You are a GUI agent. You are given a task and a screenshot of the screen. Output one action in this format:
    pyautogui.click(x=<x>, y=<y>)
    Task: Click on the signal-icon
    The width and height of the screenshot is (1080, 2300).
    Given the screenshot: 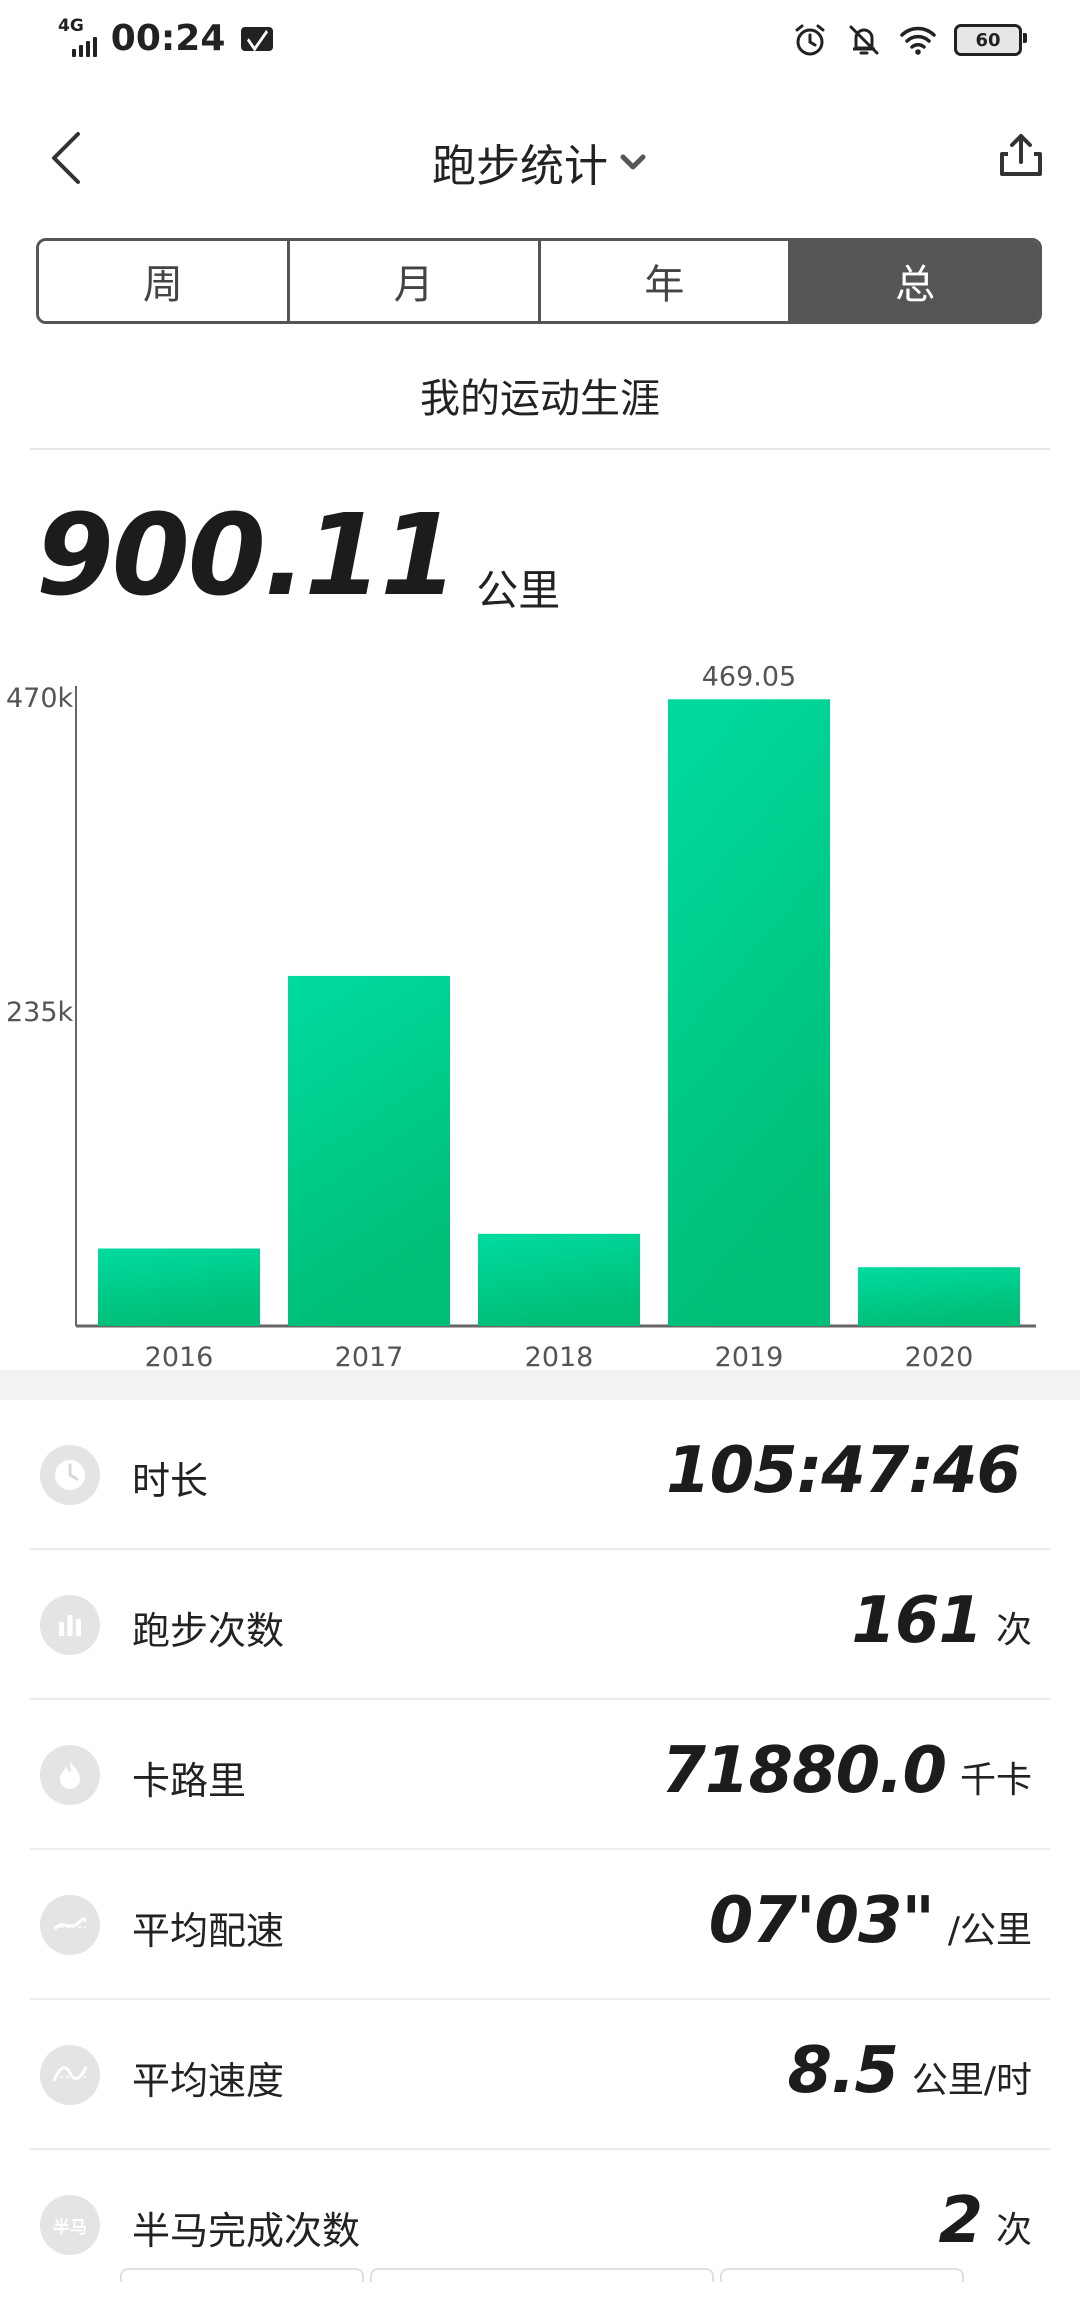 What is the action you would take?
    pyautogui.click(x=84, y=46)
    